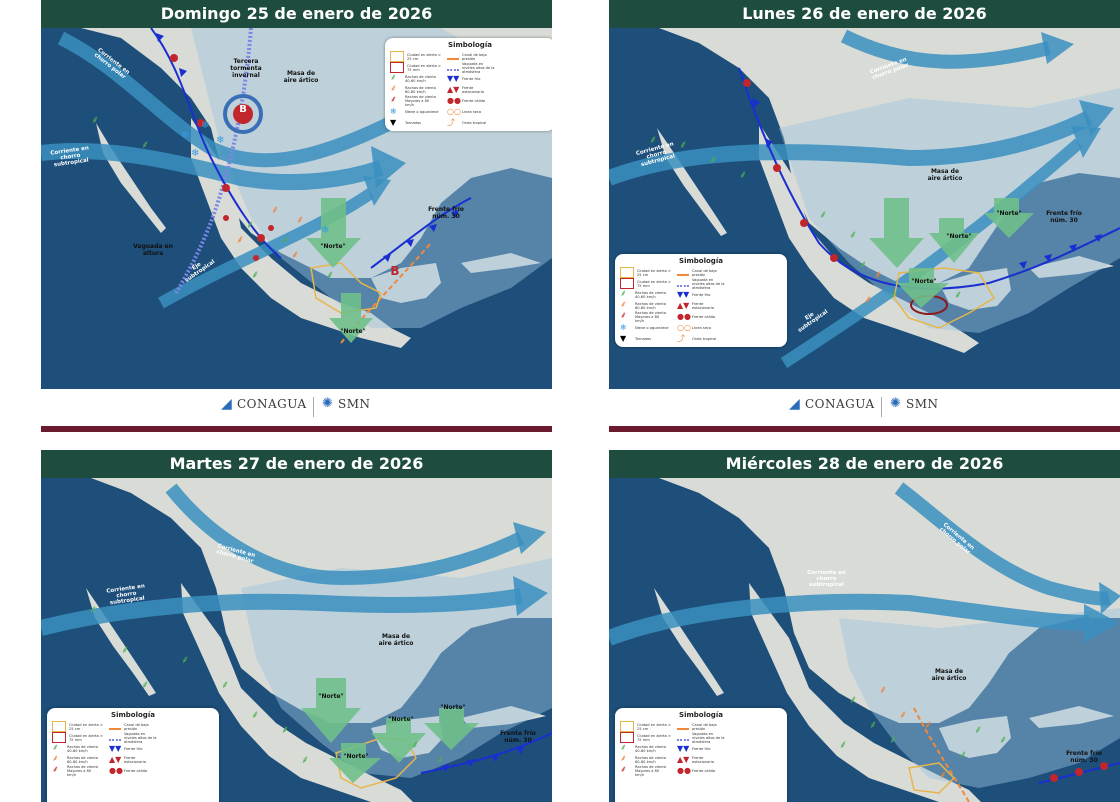  What do you see at coordinates (472, 111) in the screenshot?
I see `legend-item: Línea seca` at bounding box center [472, 111].